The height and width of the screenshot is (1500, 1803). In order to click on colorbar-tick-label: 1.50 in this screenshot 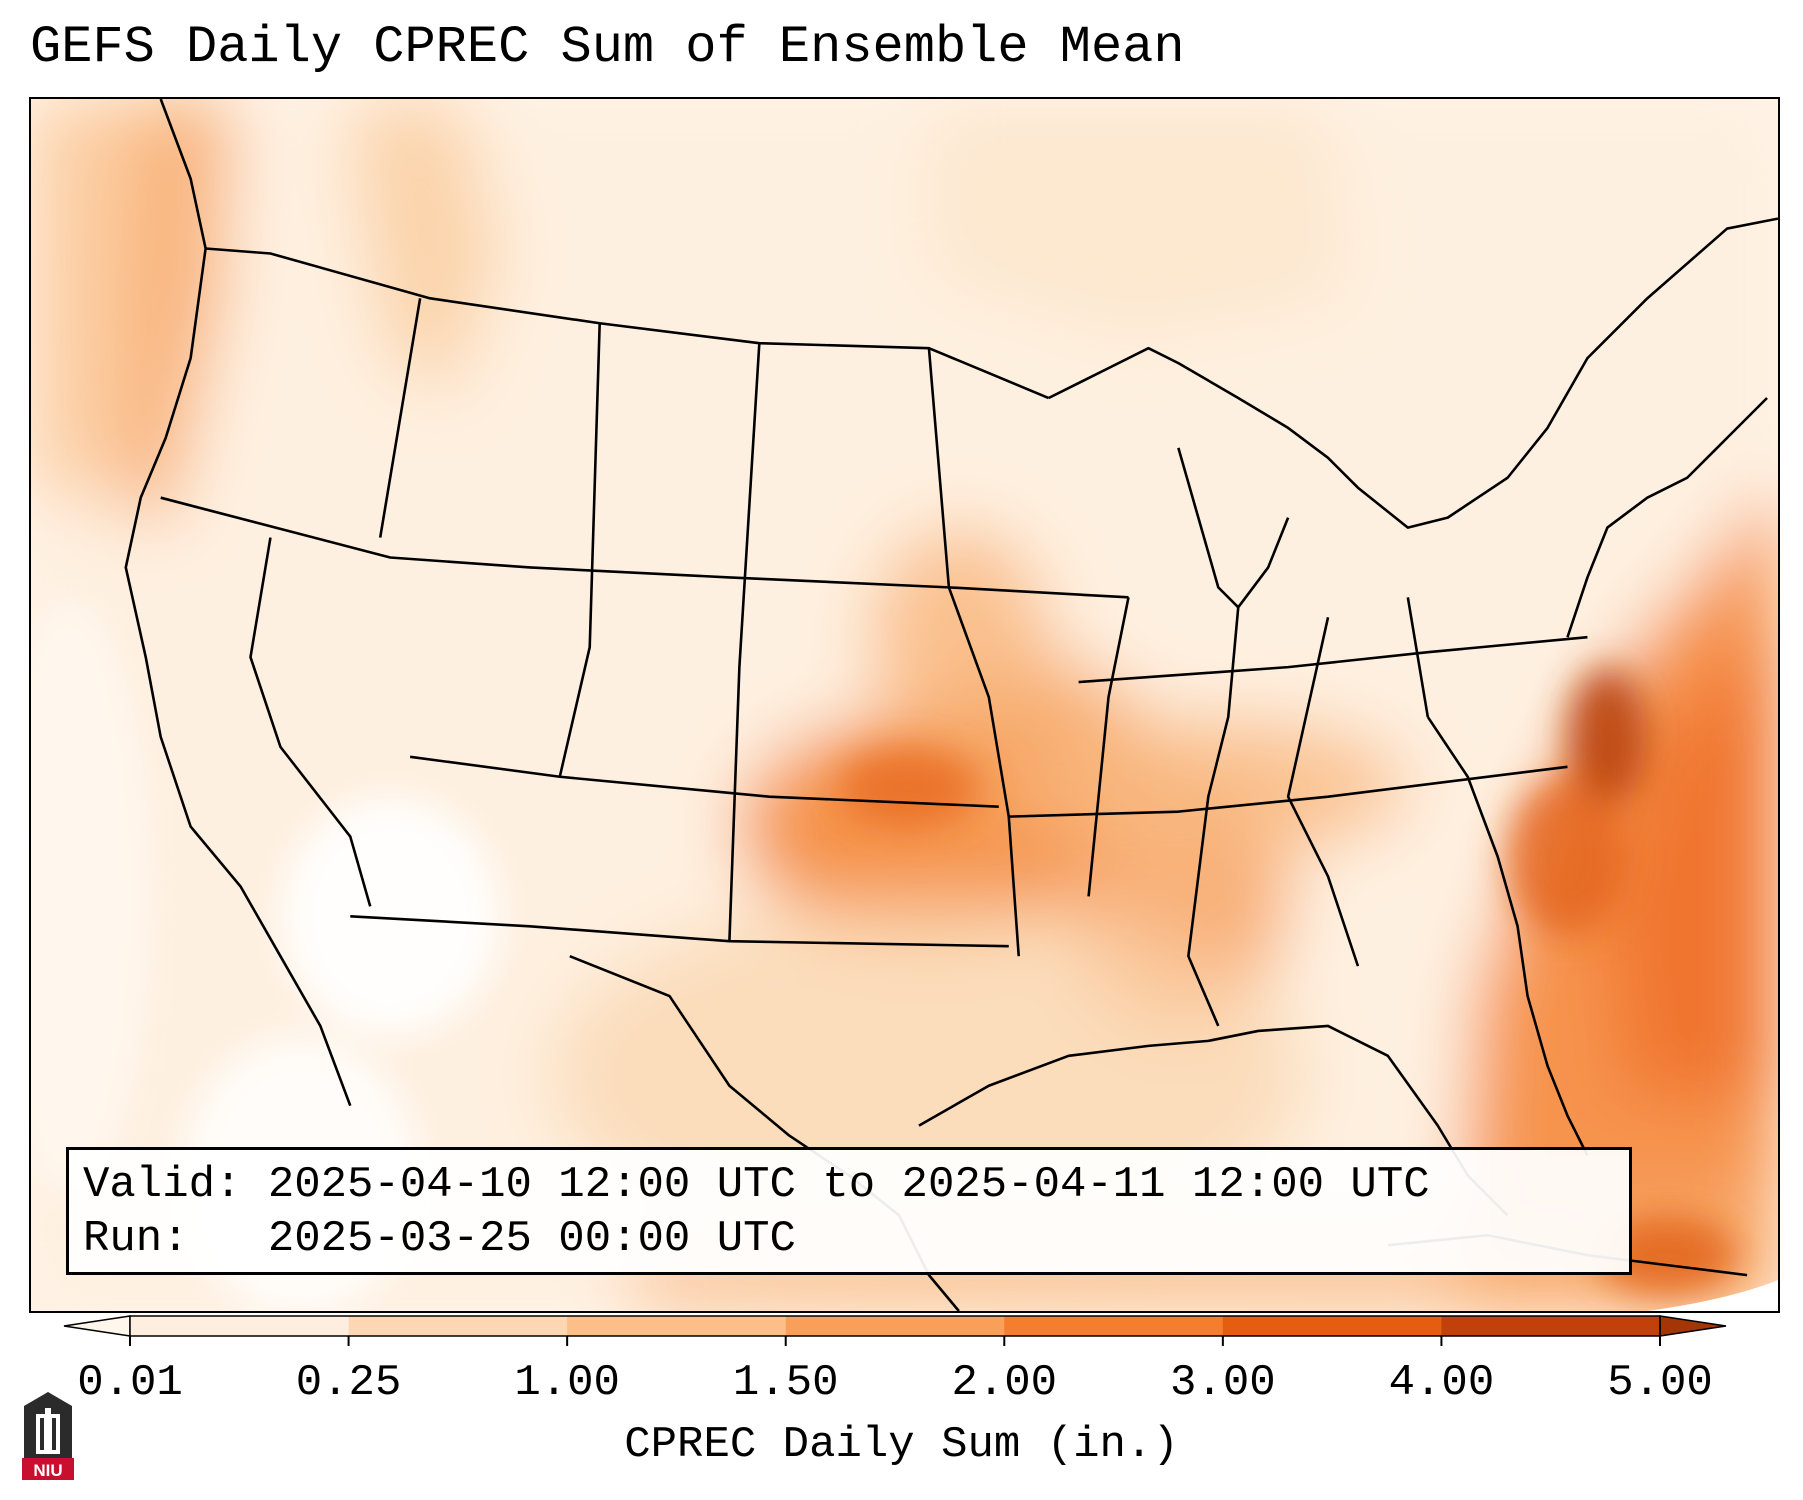, I will do `click(785, 1383)`.